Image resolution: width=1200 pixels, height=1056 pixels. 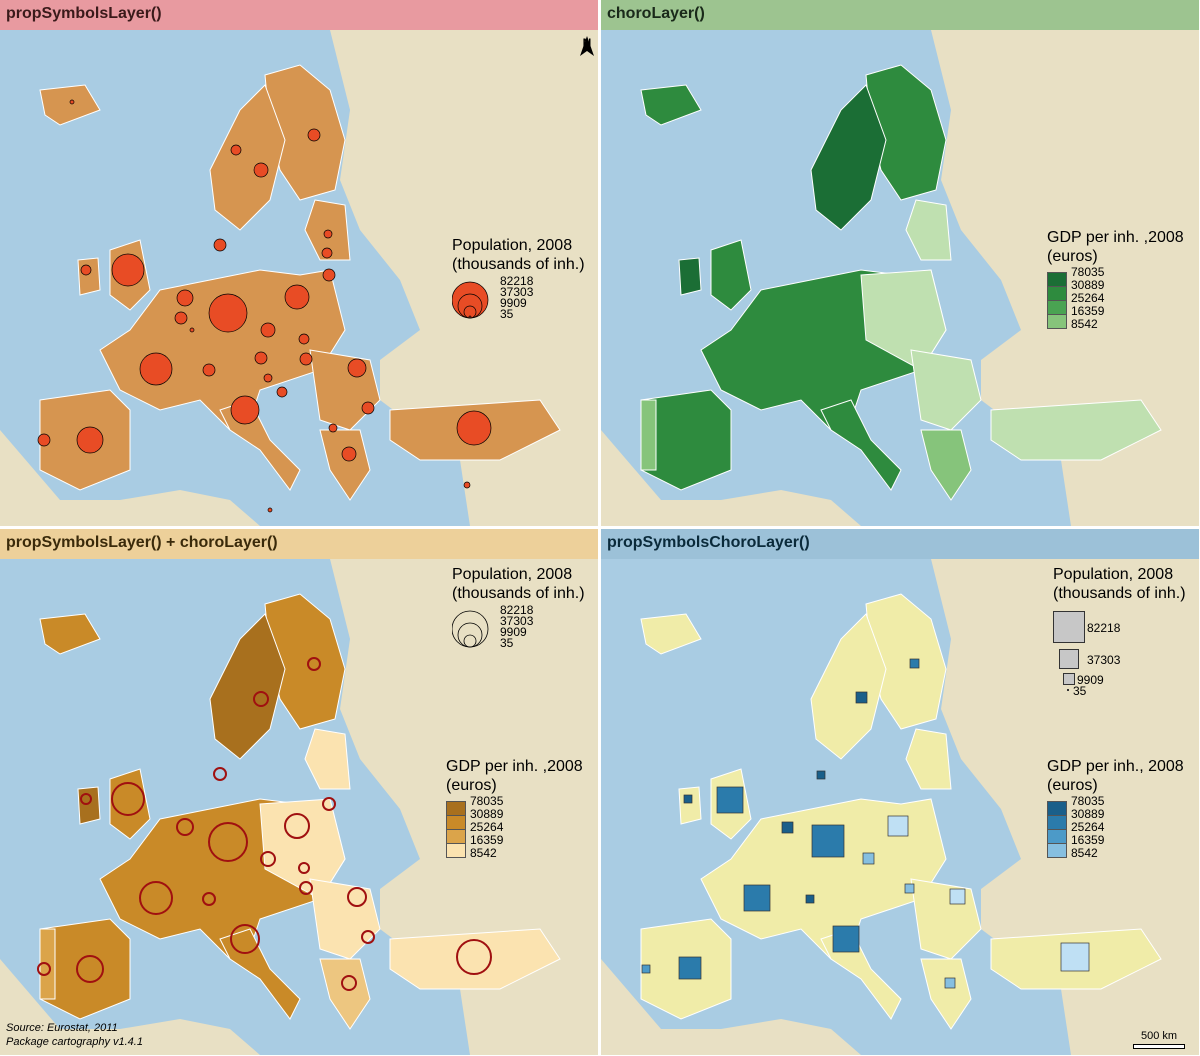 I want to click on symbol-hungary, so click(x=306, y=359).